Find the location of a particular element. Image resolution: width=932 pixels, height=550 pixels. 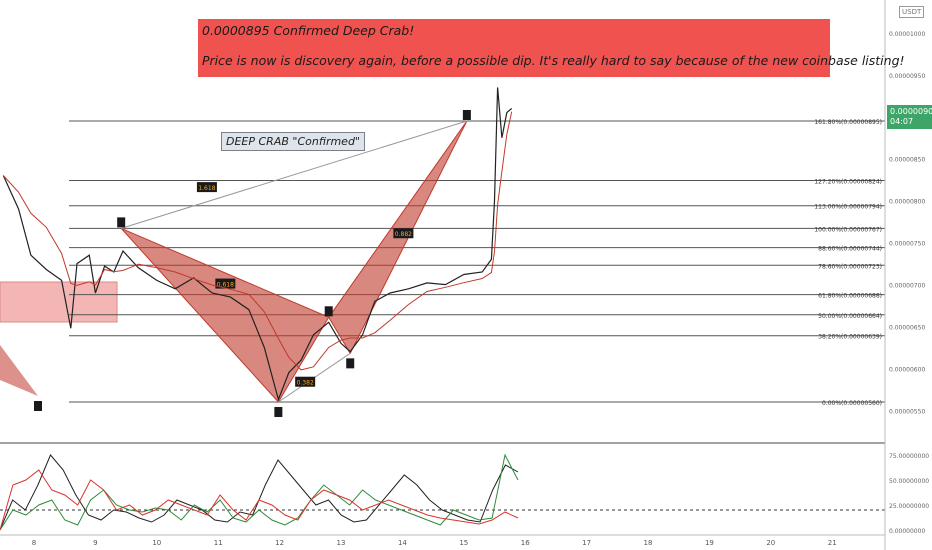

oscillator-pane is located at coordinates (442, 492).